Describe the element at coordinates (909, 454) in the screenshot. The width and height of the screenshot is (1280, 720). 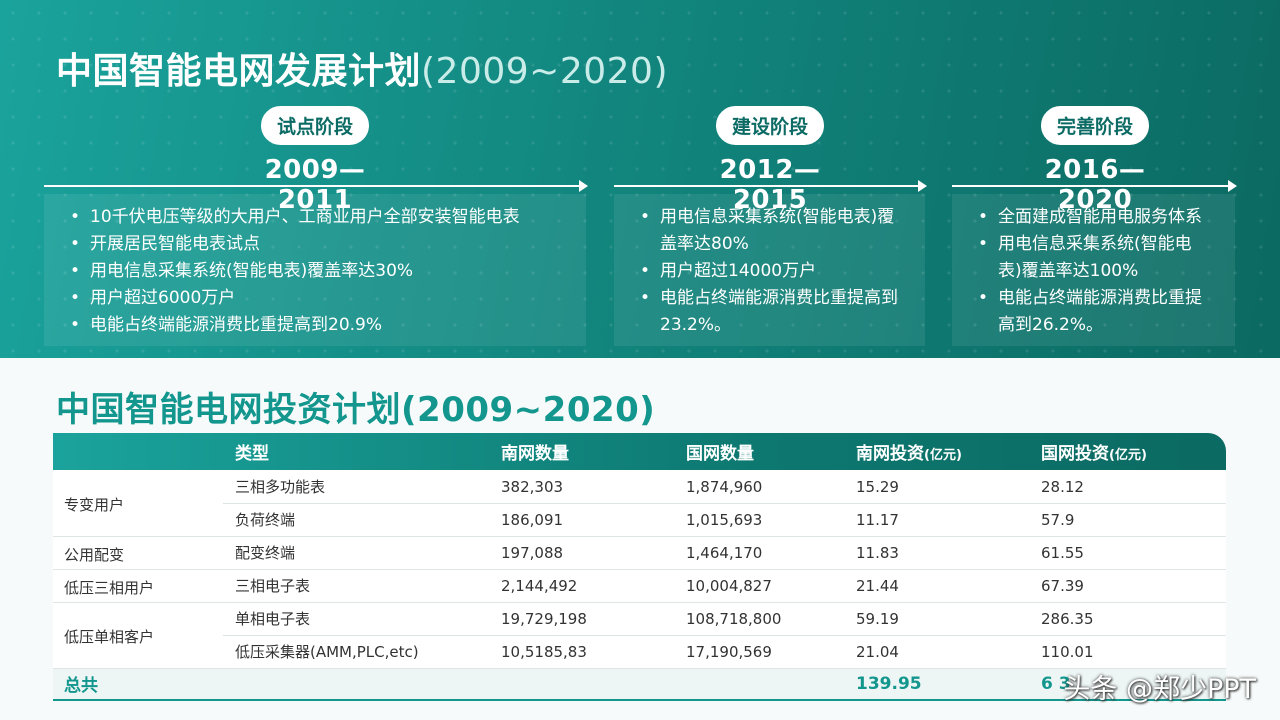
I see `column-header-south-invest: 南网投资(亿元)` at that location.